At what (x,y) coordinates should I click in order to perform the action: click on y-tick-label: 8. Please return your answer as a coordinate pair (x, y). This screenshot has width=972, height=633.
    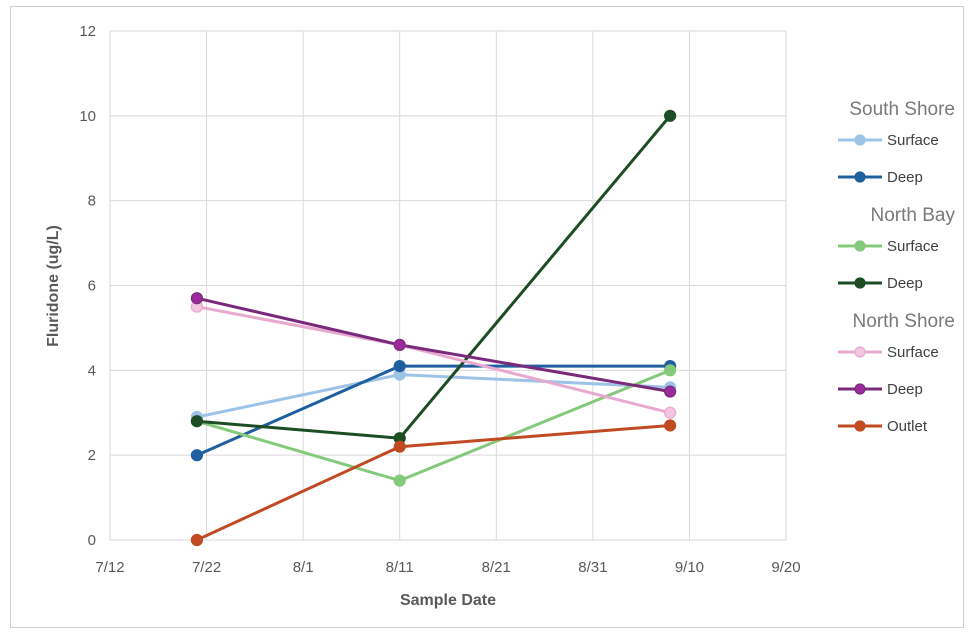
    Looking at the image, I should click on (92, 201).